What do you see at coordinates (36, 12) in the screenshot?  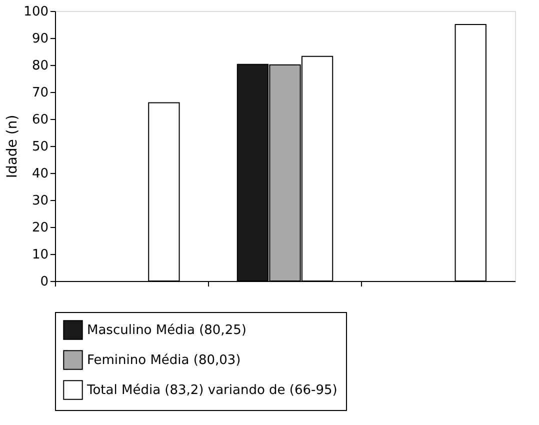 I see `y-tick-label: 100` at bounding box center [36, 12].